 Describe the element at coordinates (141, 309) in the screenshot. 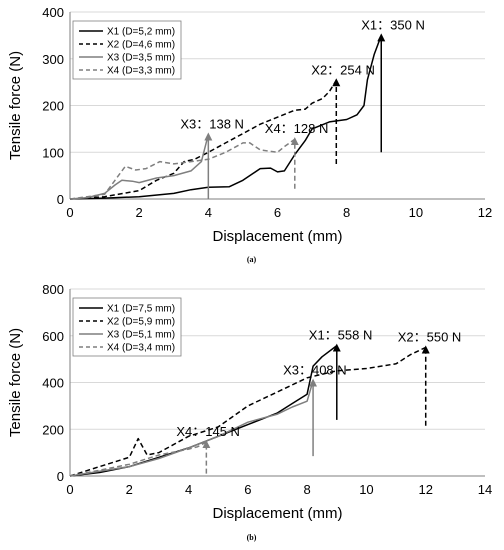

I see `legend-label: X1 (D=7,5 mm)` at that location.